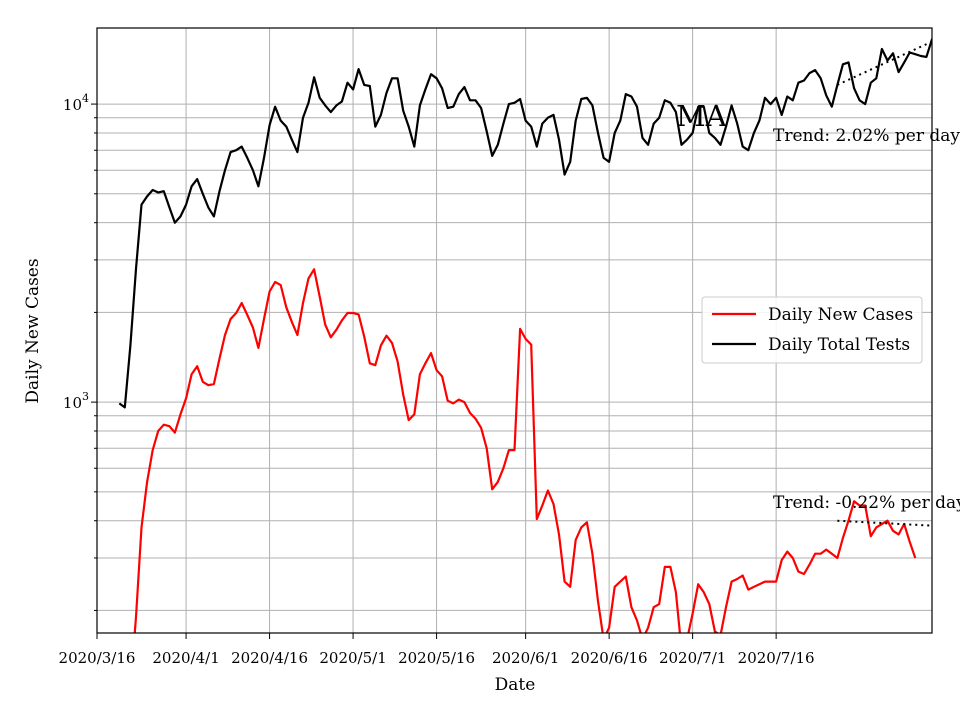 The width and height of the screenshot is (960, 720). I want to click on trend-lines, so click(884, 283).